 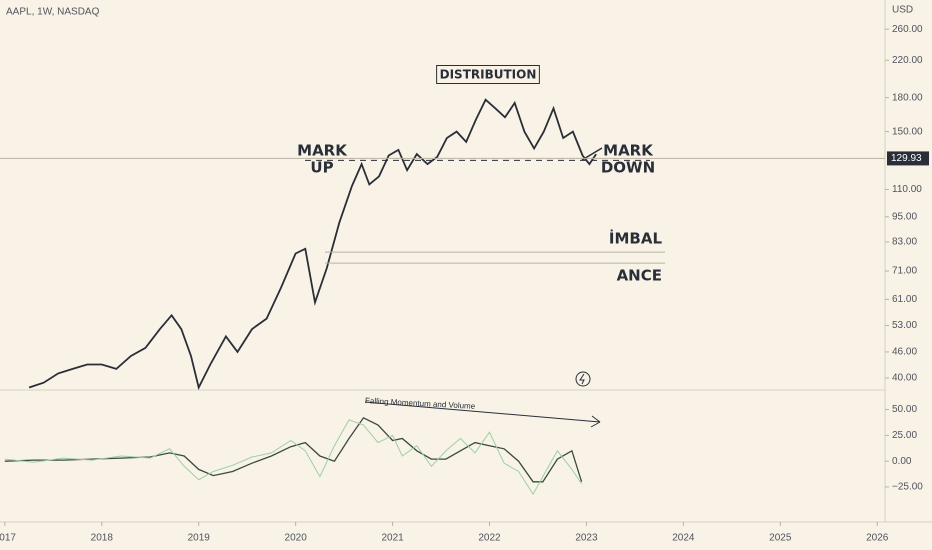 I want to click on x-tick-label: 2018, so click(x=102, y=538).